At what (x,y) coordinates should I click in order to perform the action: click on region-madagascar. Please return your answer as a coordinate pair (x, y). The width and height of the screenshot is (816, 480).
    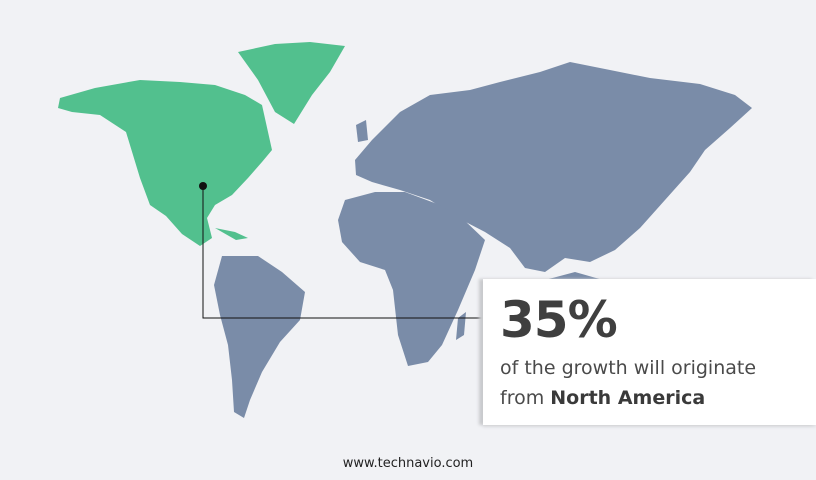
    Looking at the image, I should click on (461, 326).